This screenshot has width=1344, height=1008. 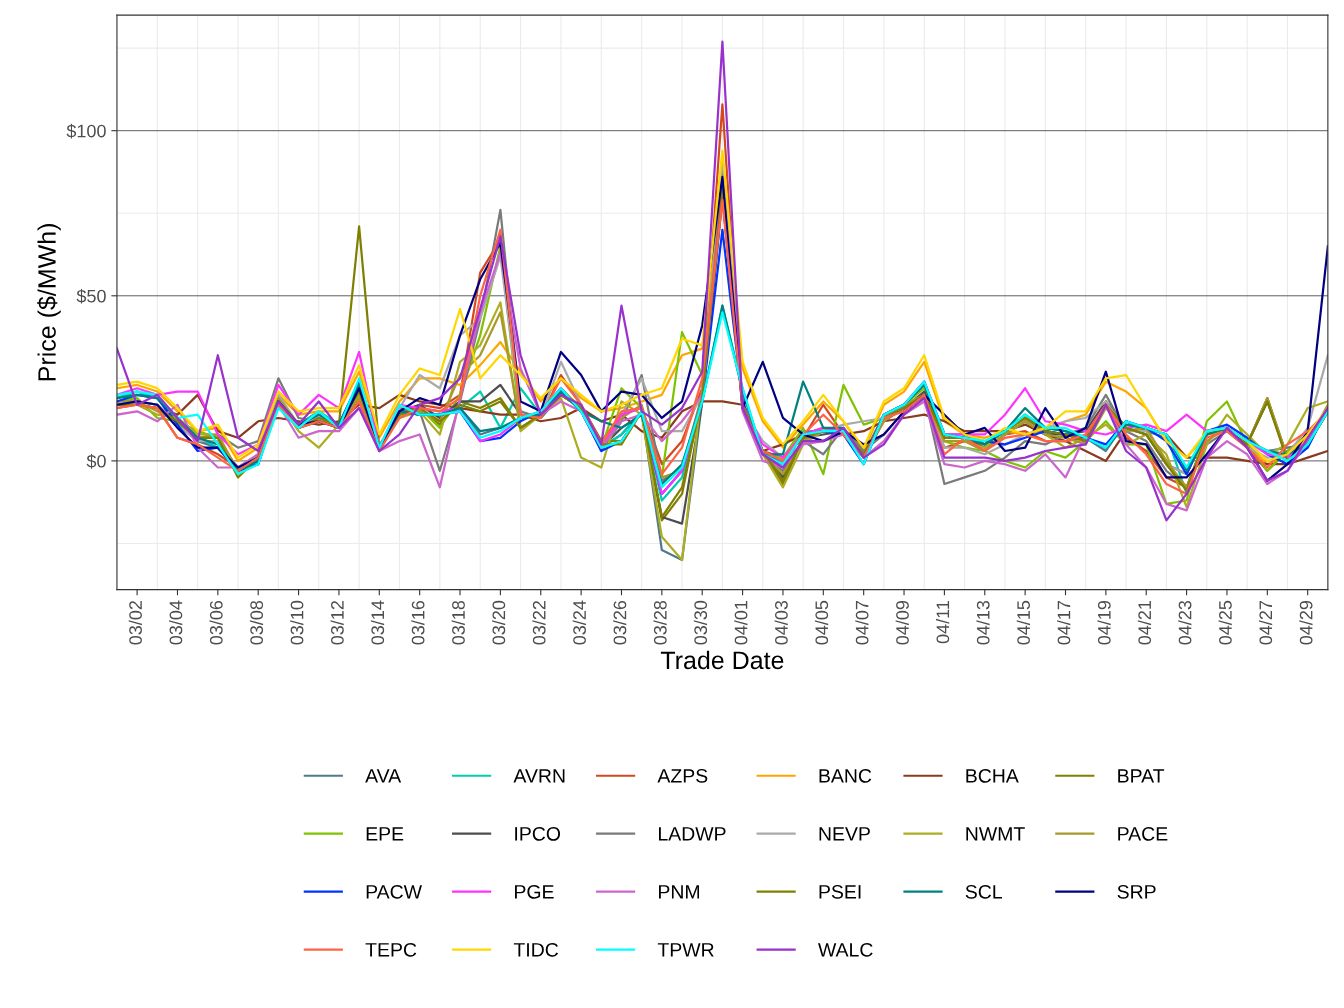 What do you see at coordinates (498, 622) in the screenshot?
I see `x-tick-label: 03/20` at bounding box center [498, 622].